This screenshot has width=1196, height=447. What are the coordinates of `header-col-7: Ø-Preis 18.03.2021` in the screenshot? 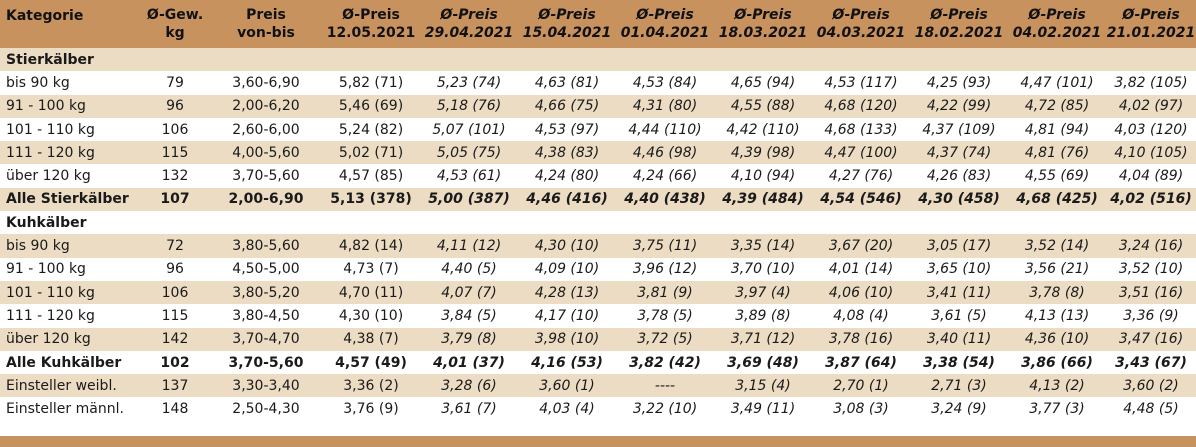 It's located at (763, 24).